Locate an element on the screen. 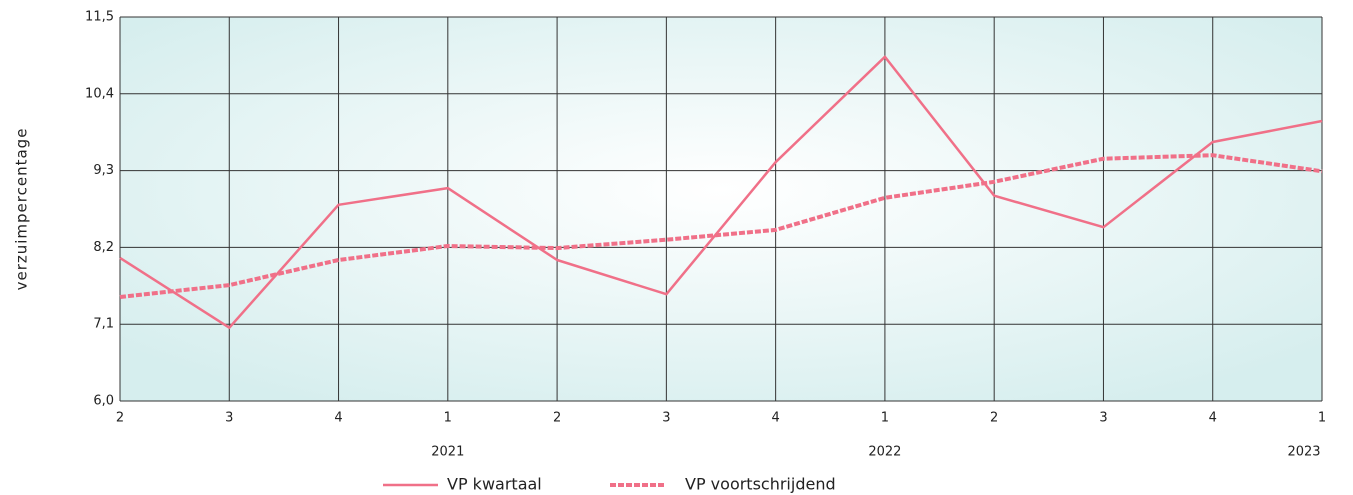  year-label: 2023 is located at coordinates (1303, 452).